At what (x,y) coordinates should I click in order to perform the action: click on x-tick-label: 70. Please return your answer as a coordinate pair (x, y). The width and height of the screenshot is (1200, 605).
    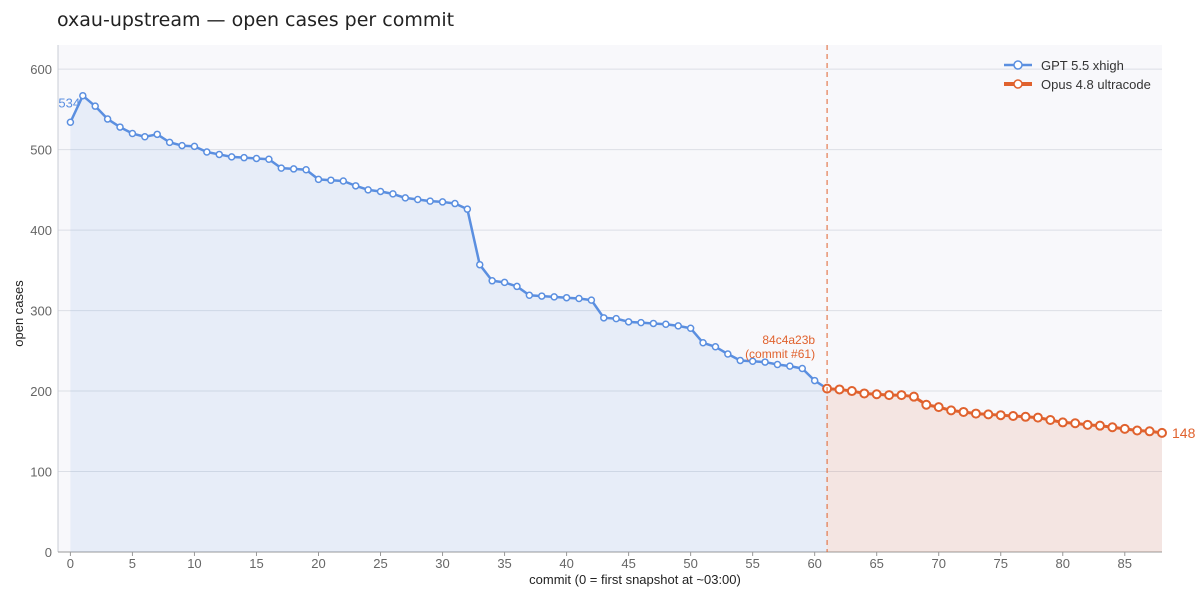
    Looking at the image, I should click on (938, 563).